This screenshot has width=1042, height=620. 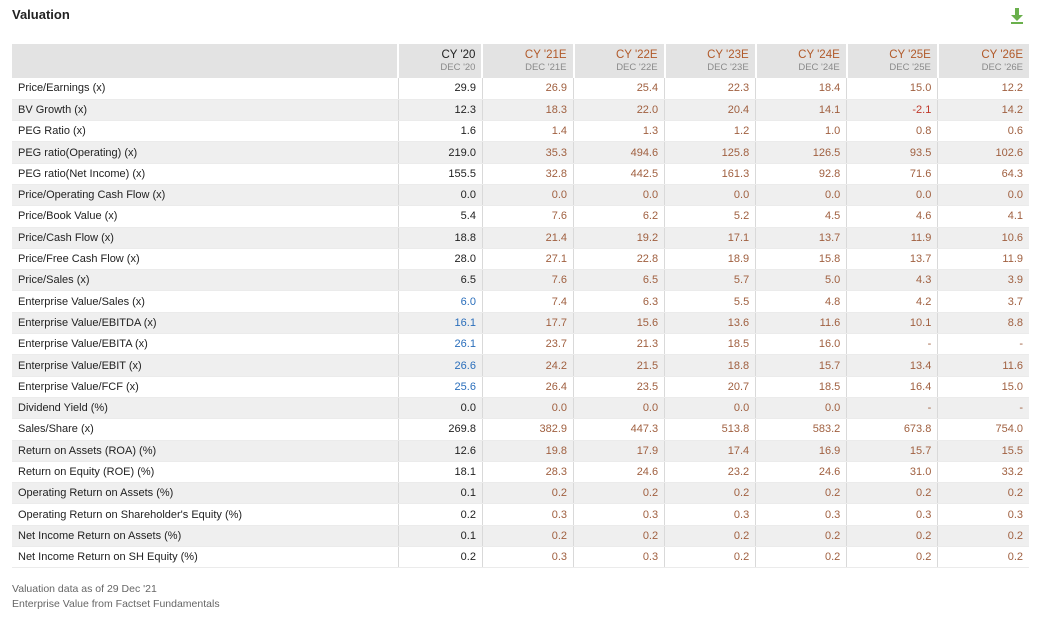 I want to click on row-label: Return on Assets (ROA) (%), so click(x=205, y=451).